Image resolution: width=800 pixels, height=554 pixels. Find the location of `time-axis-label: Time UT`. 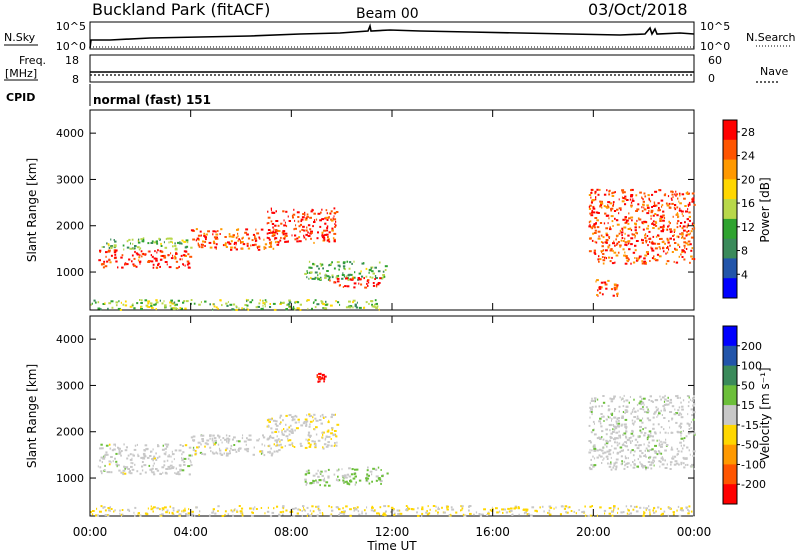

time-axis-label: Time UT is located at coordinates (391, 546).